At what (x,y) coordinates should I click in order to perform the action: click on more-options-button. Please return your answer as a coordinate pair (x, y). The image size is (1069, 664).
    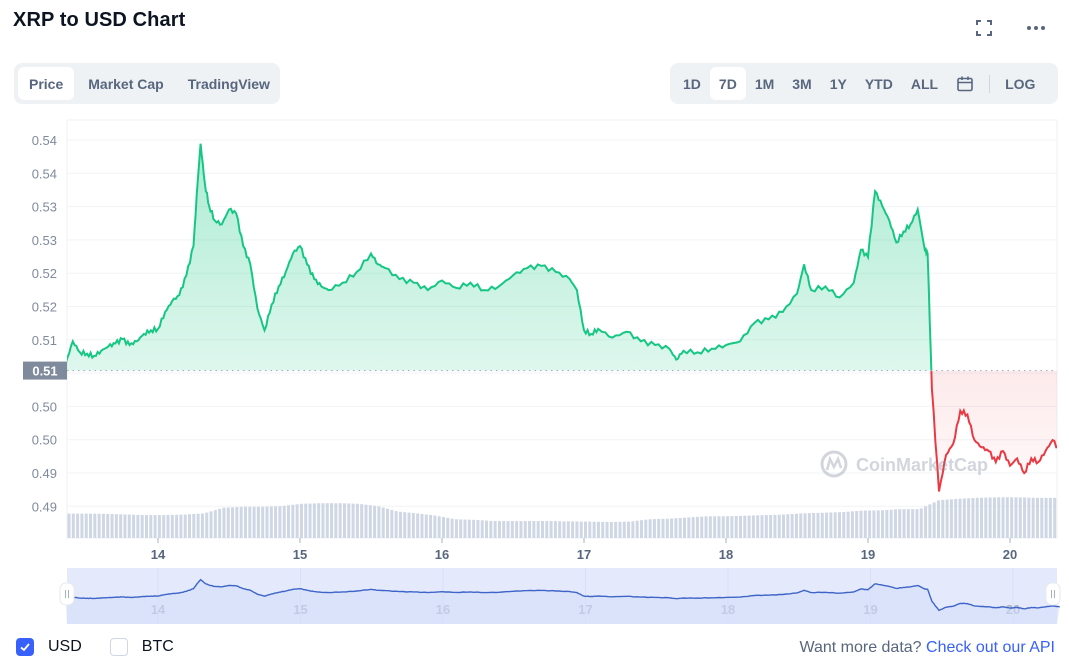
    Looking at the image, I should click on (1036, 28).